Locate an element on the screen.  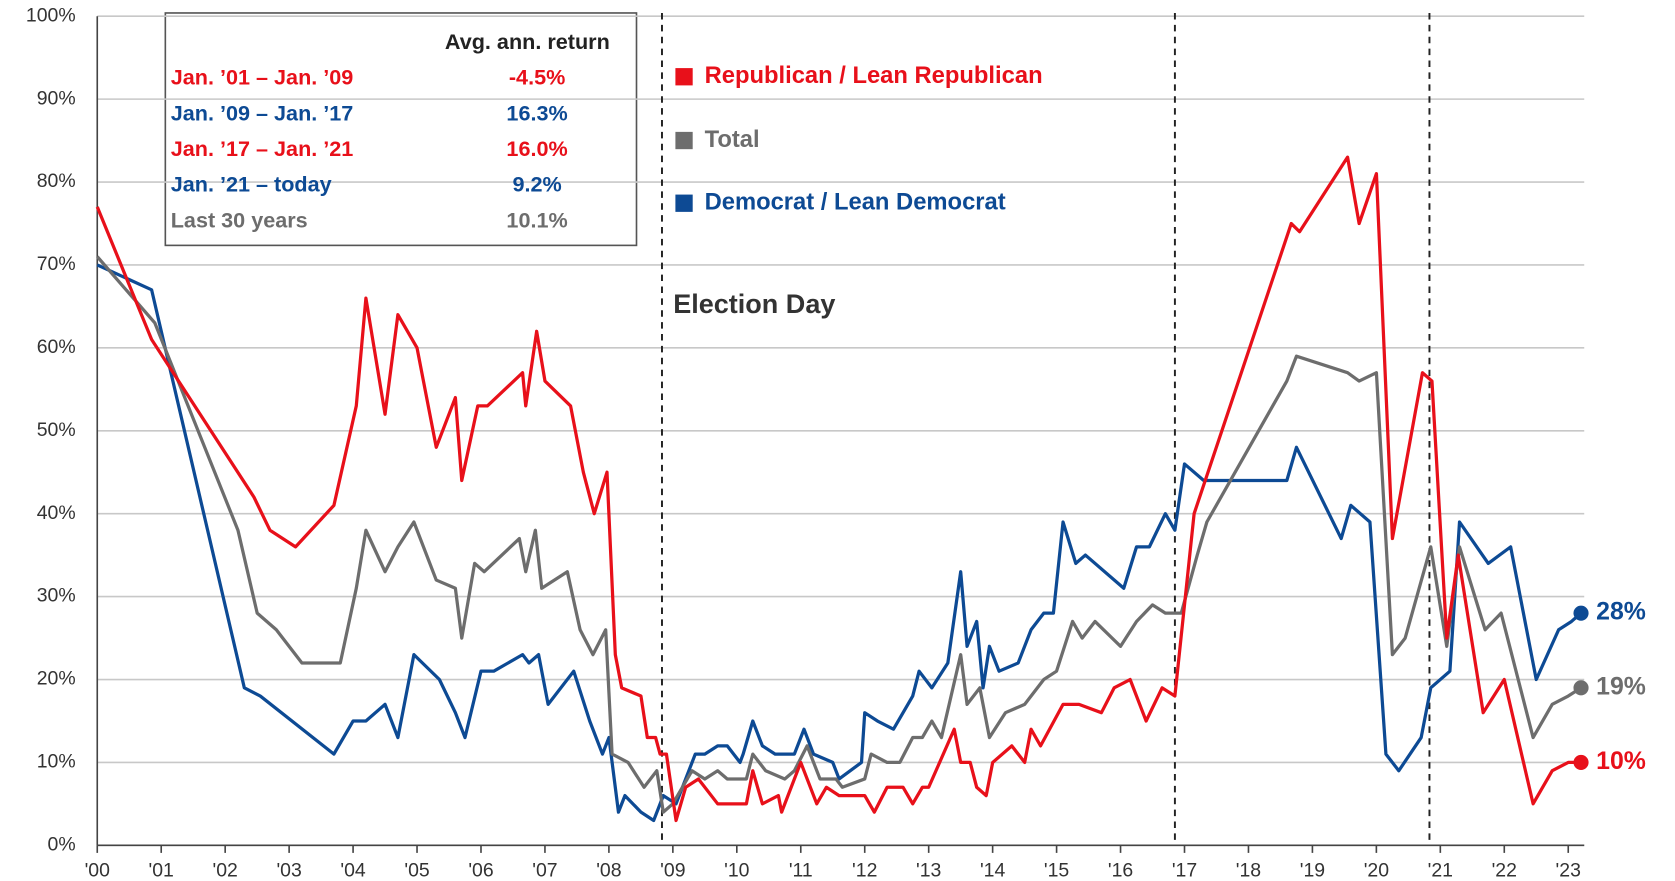
y-tick-label: 80% is located at coordinates (56, 181).